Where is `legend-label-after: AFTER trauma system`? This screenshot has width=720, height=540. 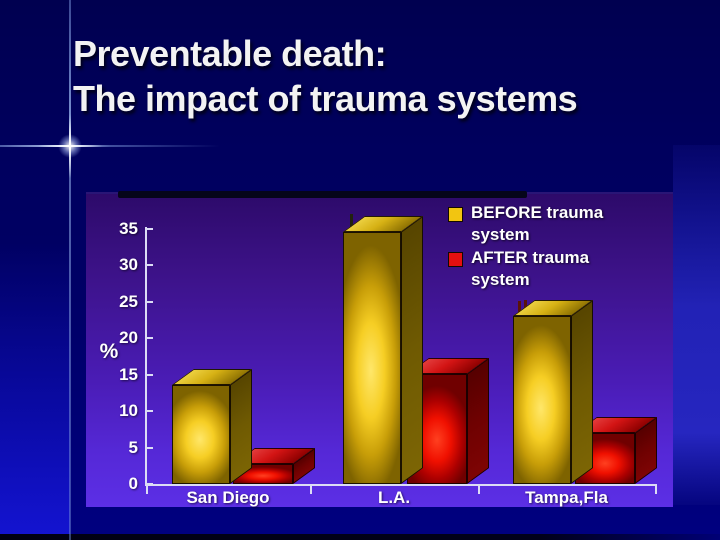 legend-label-after: AFTER trauma system is located at coordinates (530, 268).